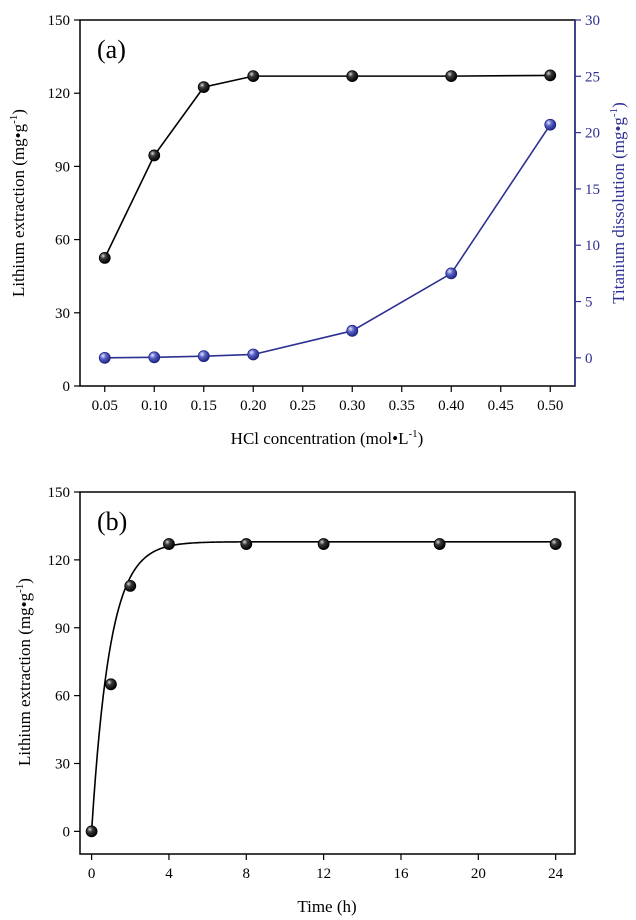 This screenshot has width=636, height=920. What do you see at coordinates (18, 203) in the screenshot?
I see `chart-a-y-axis-label-left: Lithium extraction (mg•g-1)` at bounding box center [18, 203].